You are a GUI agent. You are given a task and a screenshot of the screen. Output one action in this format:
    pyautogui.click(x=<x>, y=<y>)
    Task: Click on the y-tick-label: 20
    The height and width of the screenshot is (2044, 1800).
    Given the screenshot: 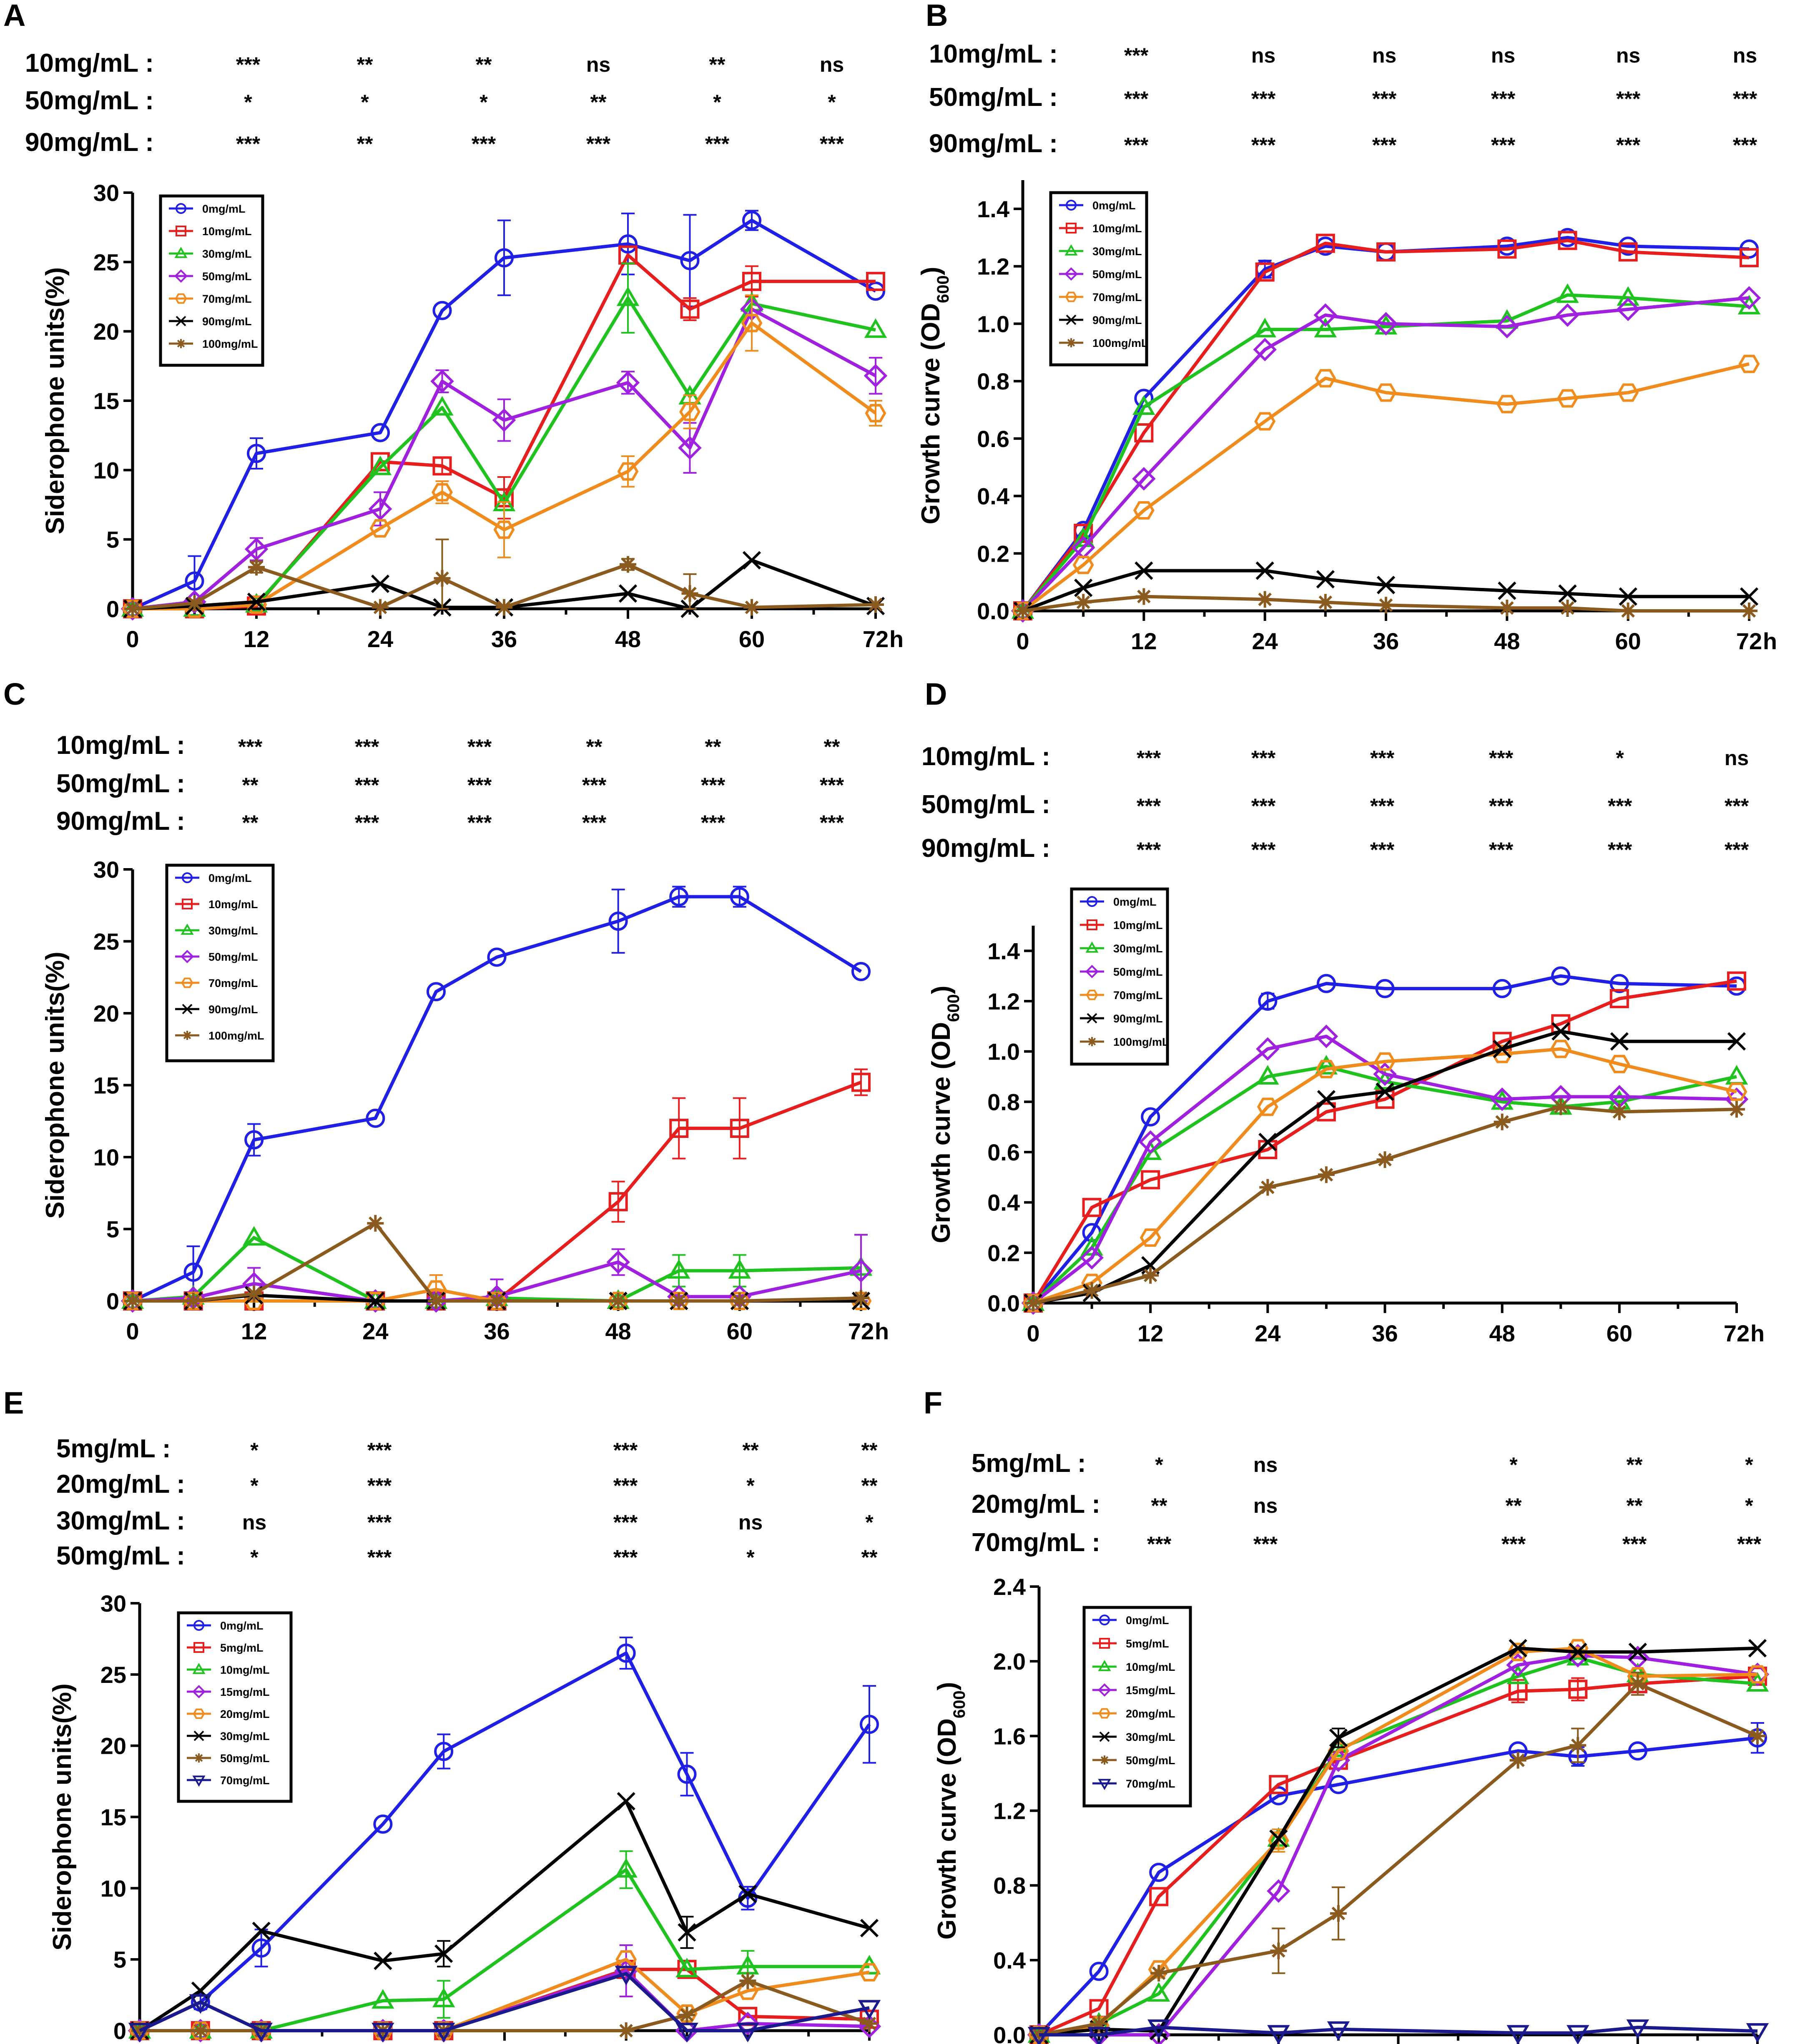 What is the action you would take?
    pyautogui.click(x=106, y=332)
    